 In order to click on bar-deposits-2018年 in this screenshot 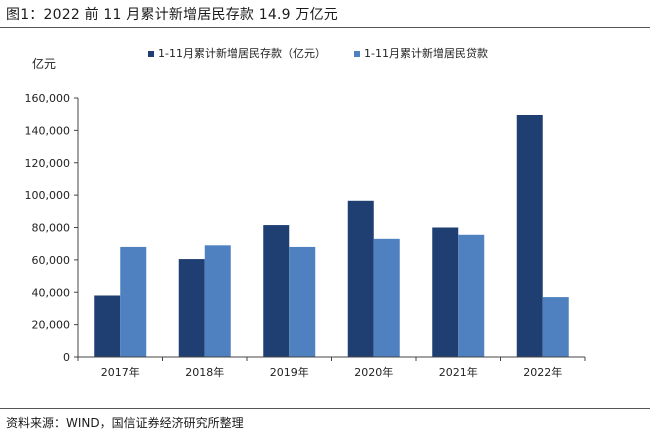, I will do `click(191, 308)`.